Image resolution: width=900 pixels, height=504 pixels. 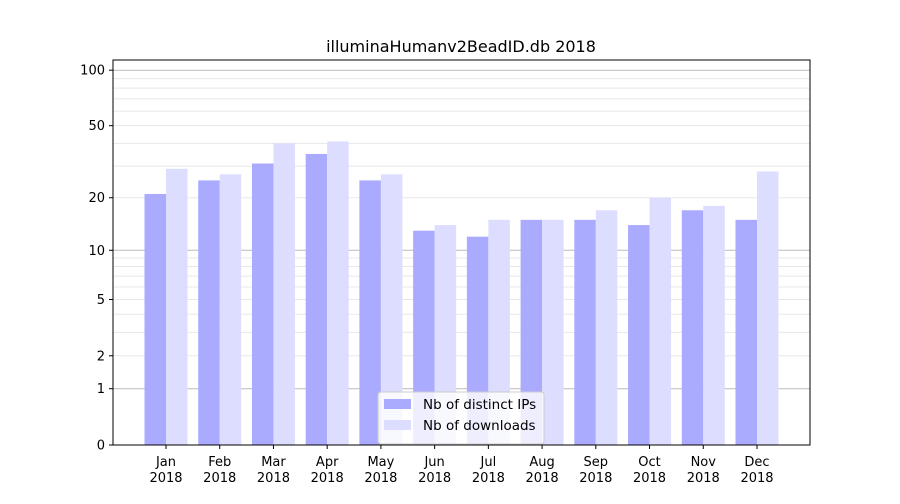 What do you see at coordinates (479, 405) in the screenshot?
I see `legend-label-ips: Nb of distinct IPs` at bounding box center [479, 405].